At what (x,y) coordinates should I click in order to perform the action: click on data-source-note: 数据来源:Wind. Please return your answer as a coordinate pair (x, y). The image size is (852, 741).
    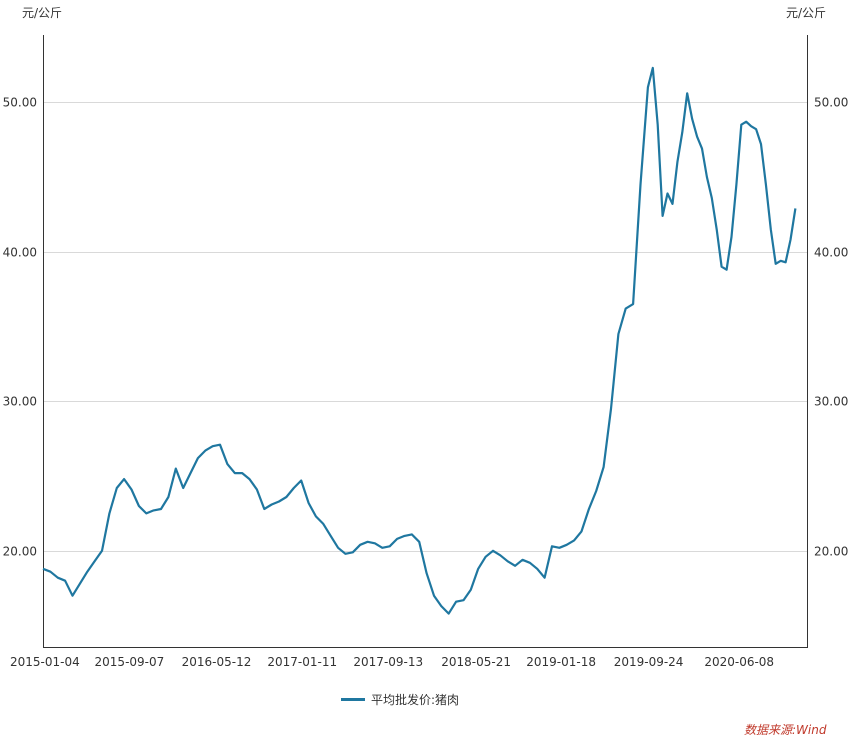
    Looking at the image, I should click on (785, 730).